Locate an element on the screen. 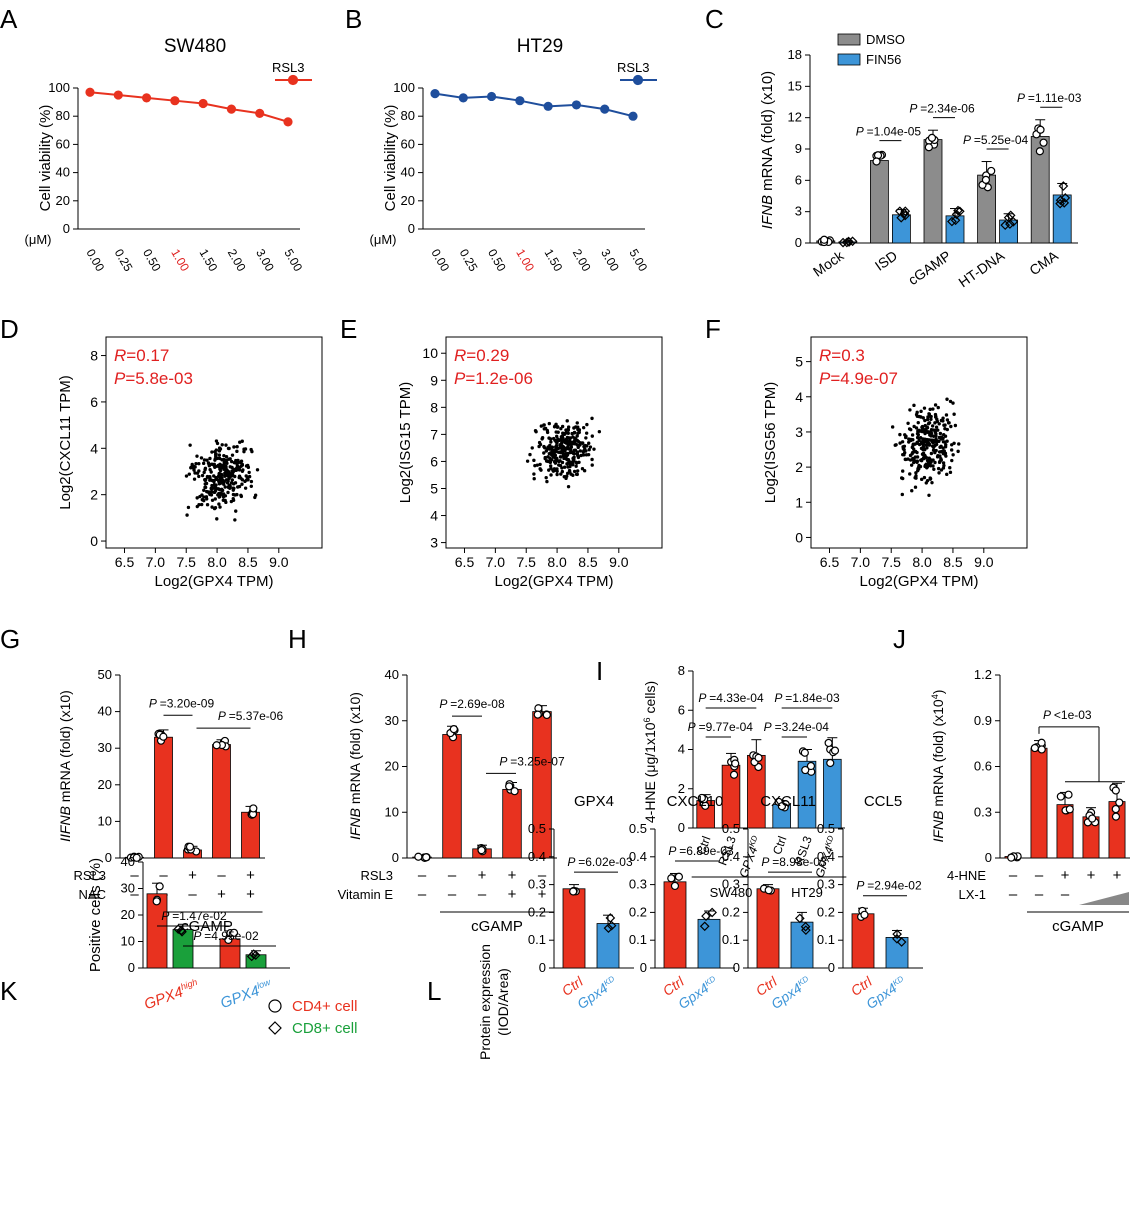 The width and height of the screenshot is (1133, 1222). x-tick-label: Gpx4KD is located at coordinates (791, 992).